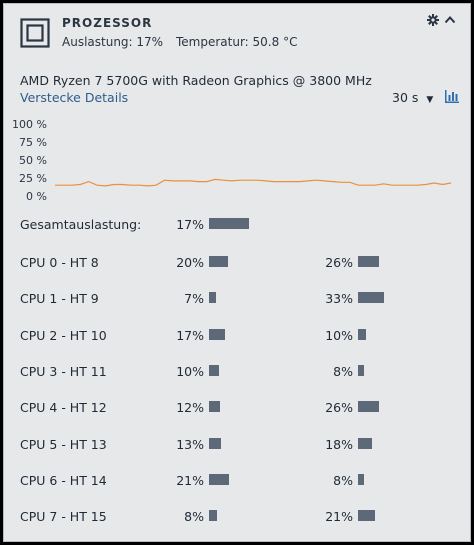 The image size is (474, 545). I want to click on core-percent-a: 8%, so click(194, 516).